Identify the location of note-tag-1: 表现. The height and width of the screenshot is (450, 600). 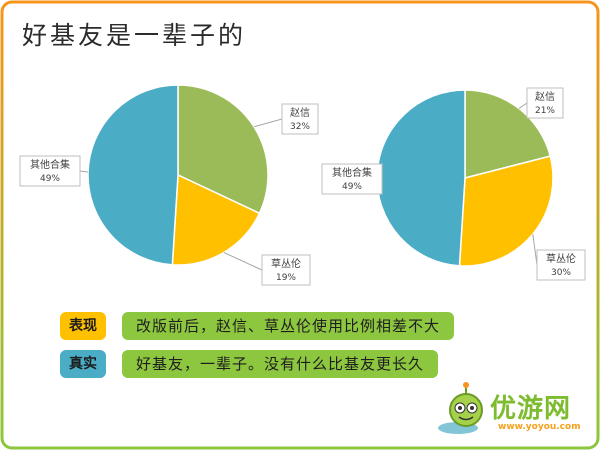
(83, 326).